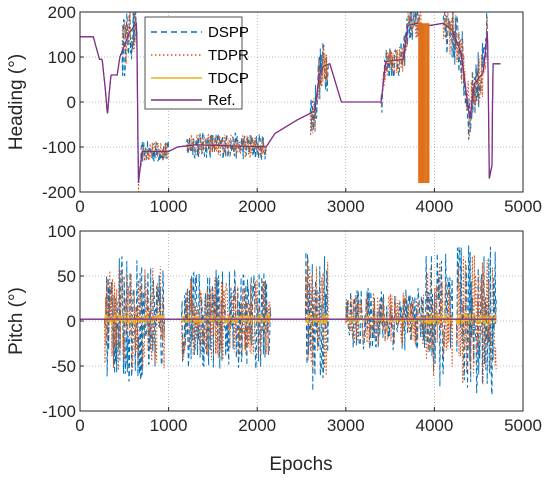 The width and height of the screenshot is (550, 480). I want to click on y-tick-label: -200, so click(59, 192).